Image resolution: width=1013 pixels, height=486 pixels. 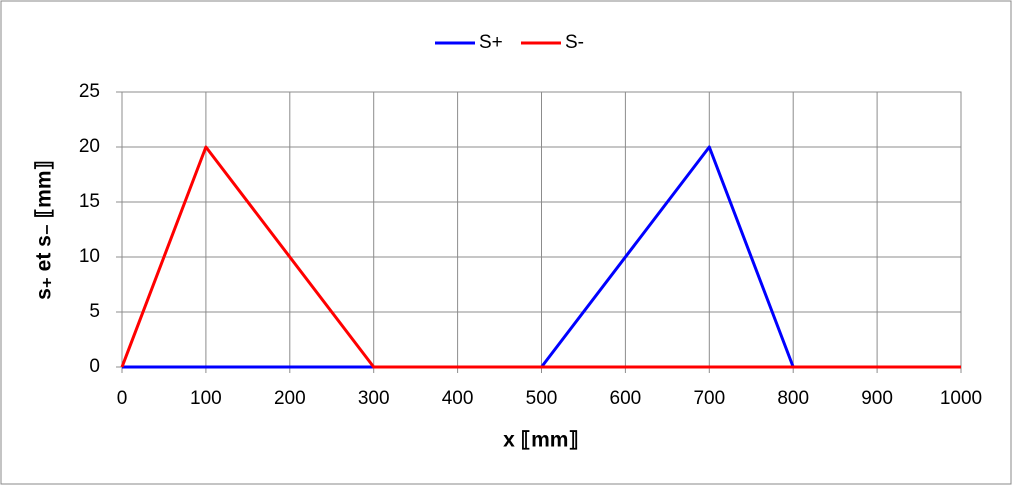 What do you see at coordinates (626, 398) in the screenshot?
I see `x-tick-label: 600` at bounding box center [626, 398].